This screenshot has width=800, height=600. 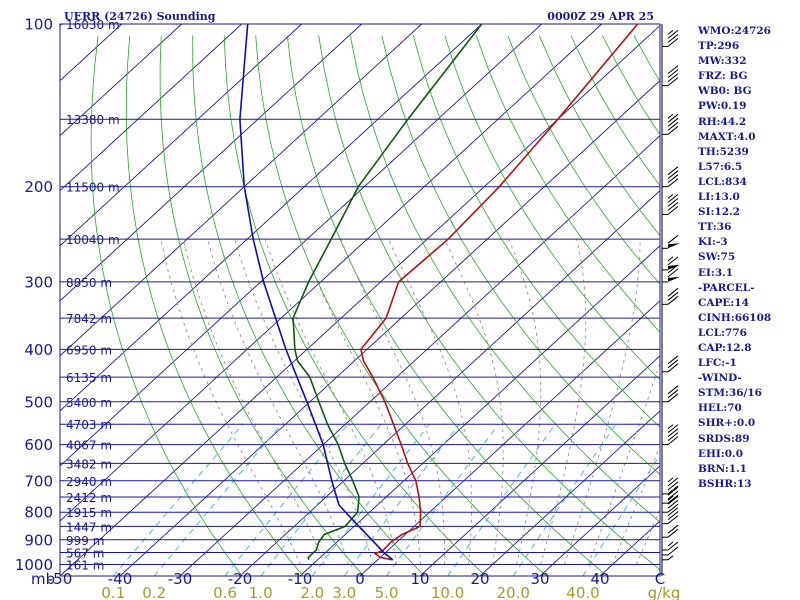 What do you see at coordinates (34, 565) in the screenshot?
I see `pressure-tick-label: 1000` at bounding box center [34, 565].